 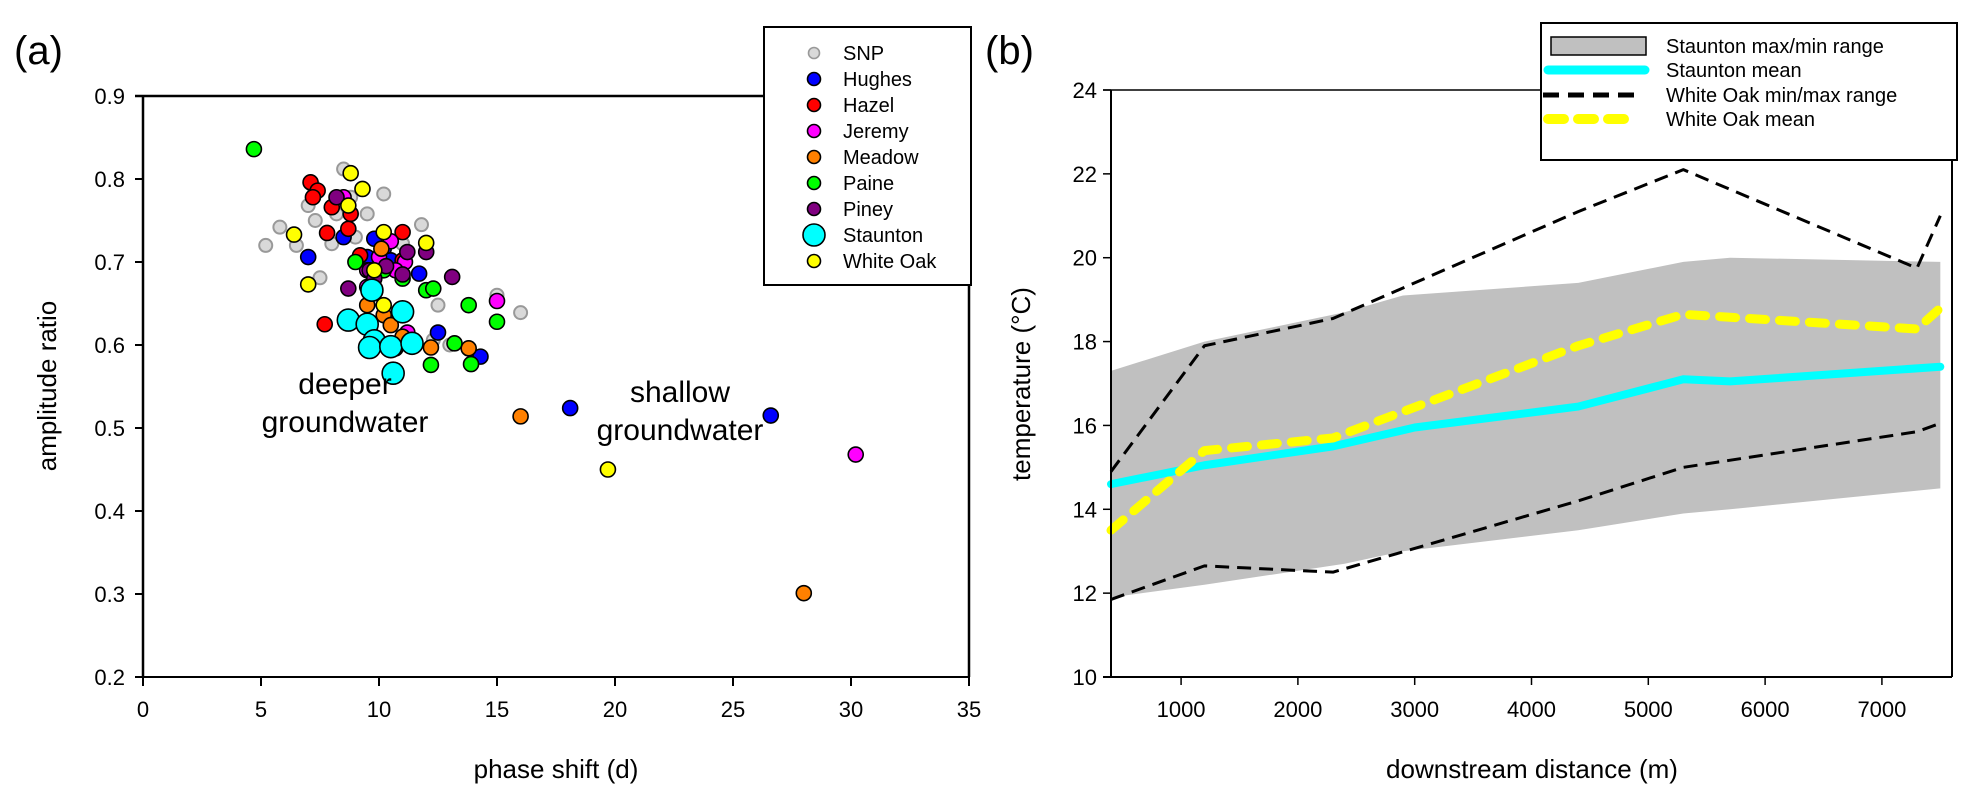 What do you see at coordinates (969, 709) in the screenshot?
I see `x-tick-label-a: 35` at bounding box center [969, 709].